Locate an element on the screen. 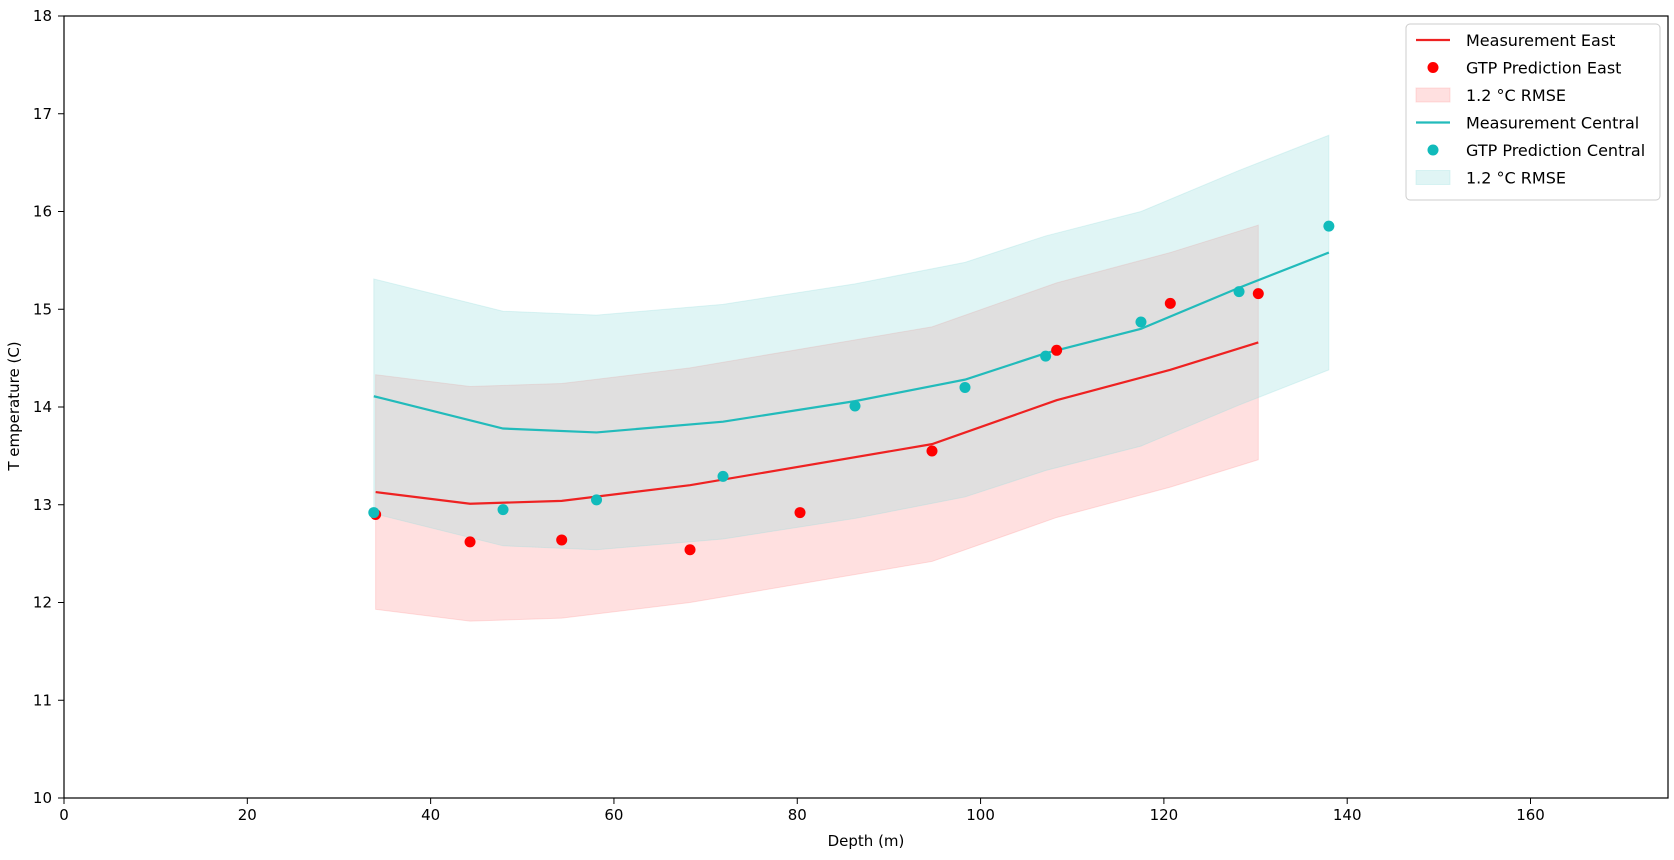  y-tick-label: 18 is located at coordinates (42, 16).